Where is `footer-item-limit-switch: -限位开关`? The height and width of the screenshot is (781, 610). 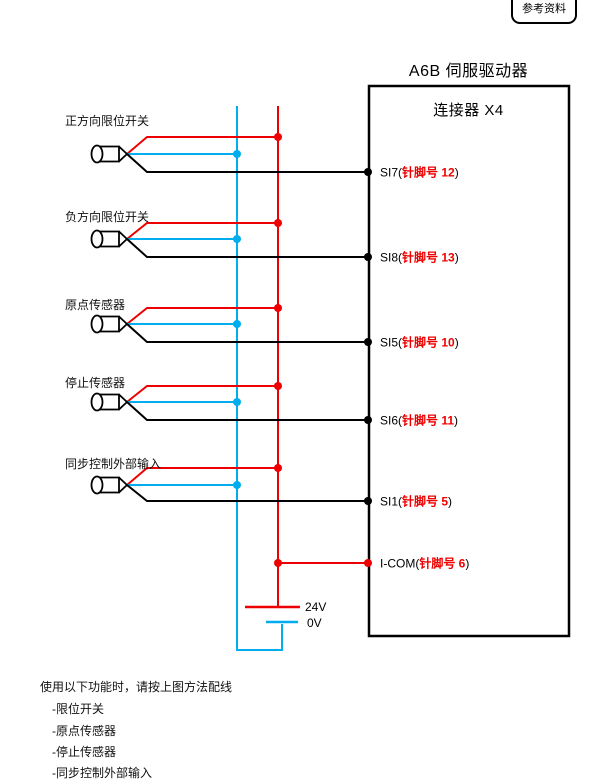
footer-item-limit-switch: -限位开关 is located at coordinates (78, 709).